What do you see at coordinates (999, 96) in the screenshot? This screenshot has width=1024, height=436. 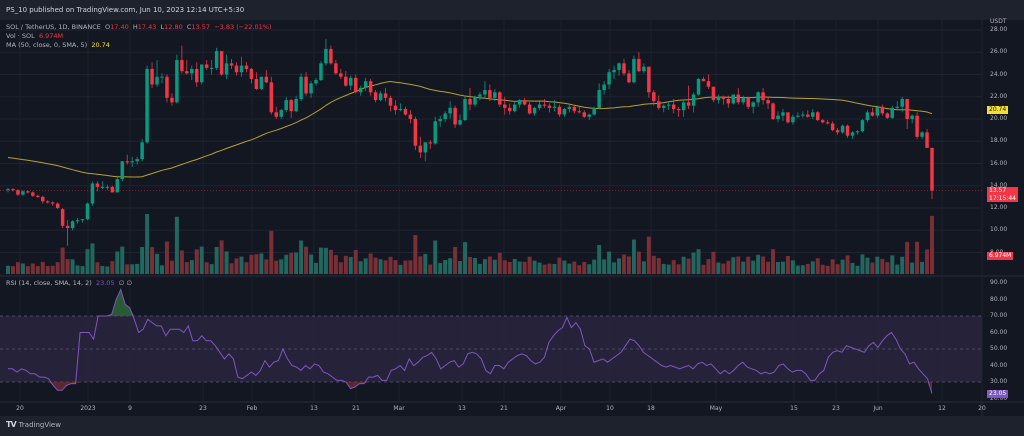 I see `price-tick: 22.00` at bounding box center [999, 96].